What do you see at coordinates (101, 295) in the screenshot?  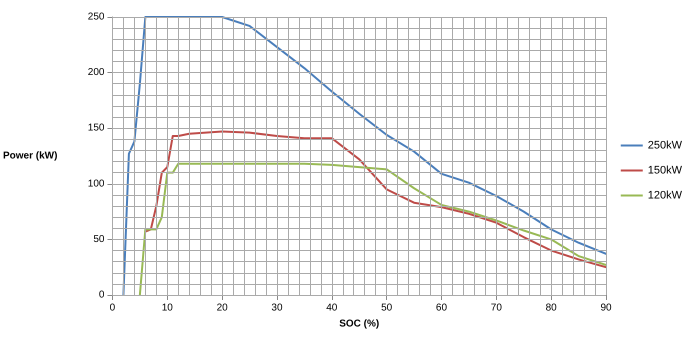 I see `y-tick-label: 0` at bounding box center [101, 295].